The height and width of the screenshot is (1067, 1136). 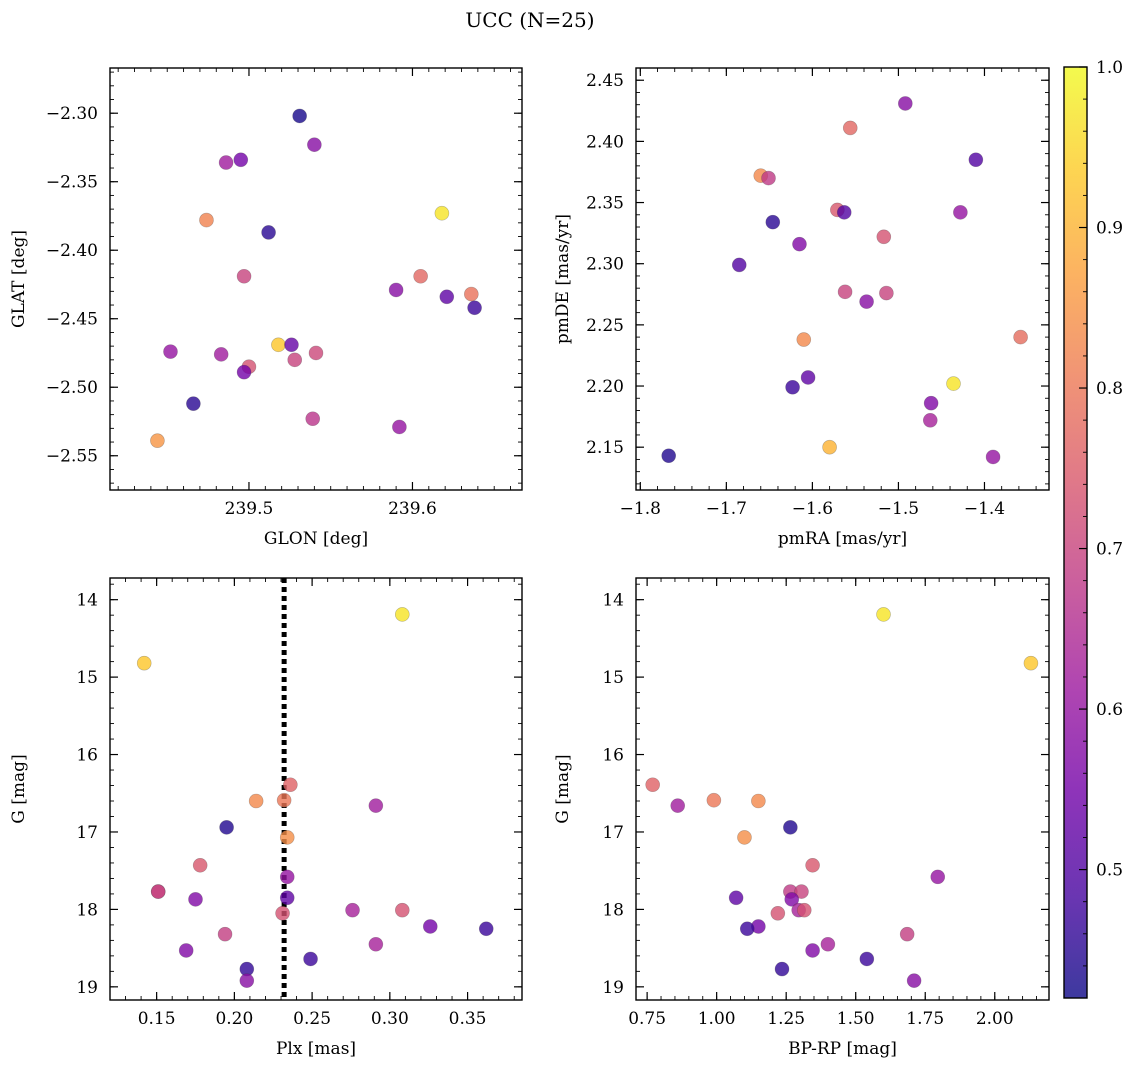 I want to click on y-tick-label: −2.50, so click(x=72, y=388).